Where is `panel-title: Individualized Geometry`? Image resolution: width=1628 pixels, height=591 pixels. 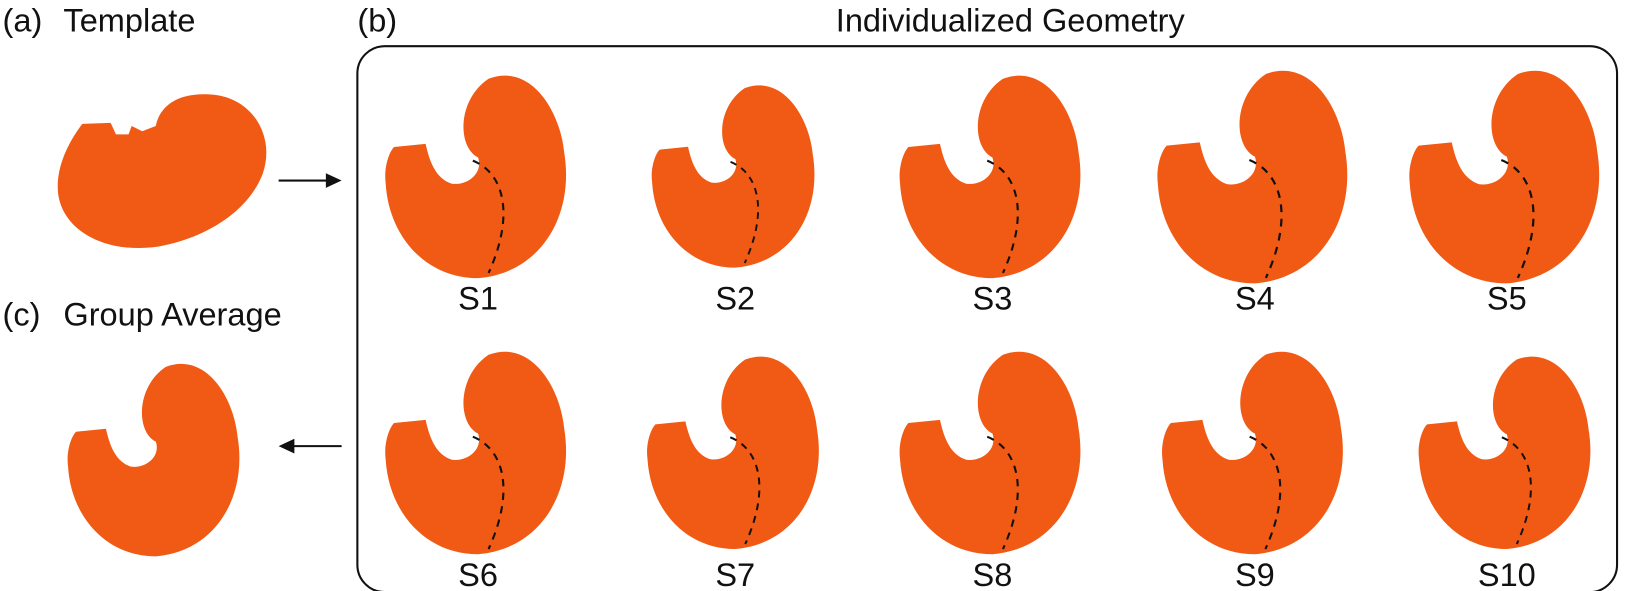
panel-title: Individualized Geometry is located at coordinates (1011, 20).